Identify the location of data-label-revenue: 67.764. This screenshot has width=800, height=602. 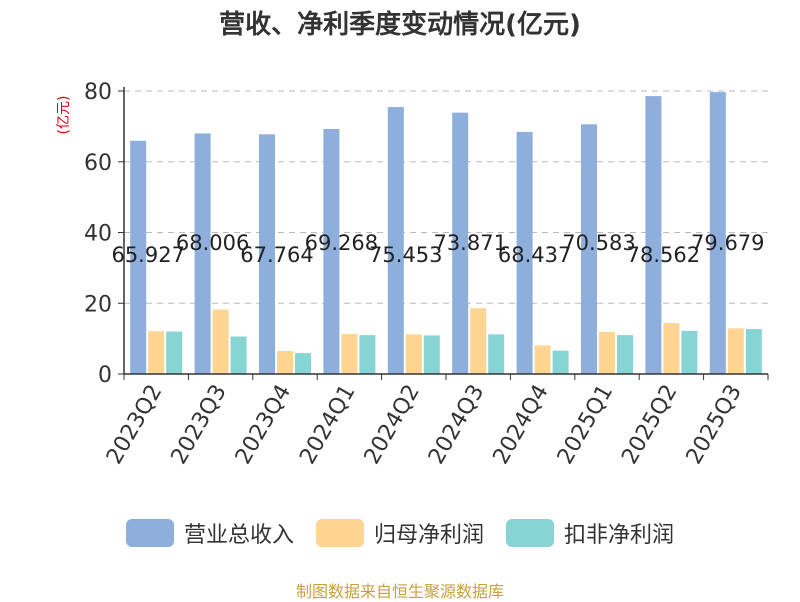
(276, 255).